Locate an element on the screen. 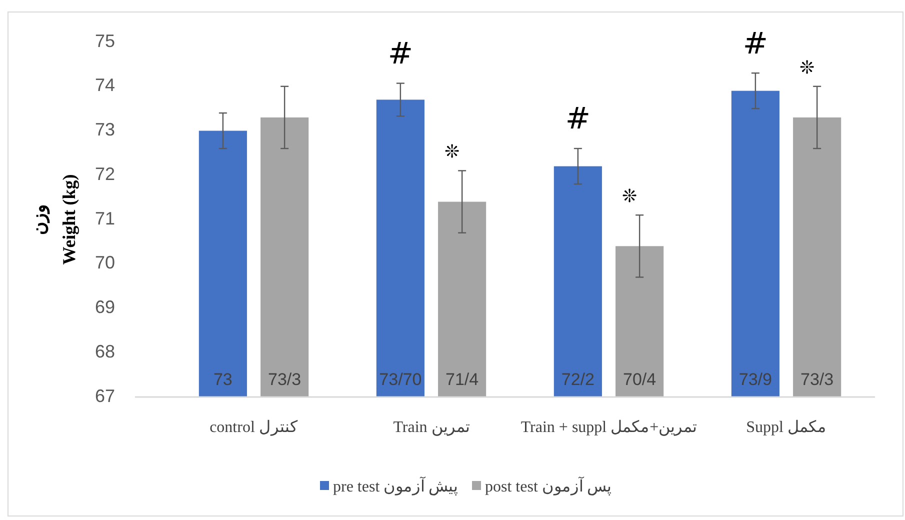 The image size is (905, 520). legend-label: post test پس آزمون is located at coordinates (548, 486).